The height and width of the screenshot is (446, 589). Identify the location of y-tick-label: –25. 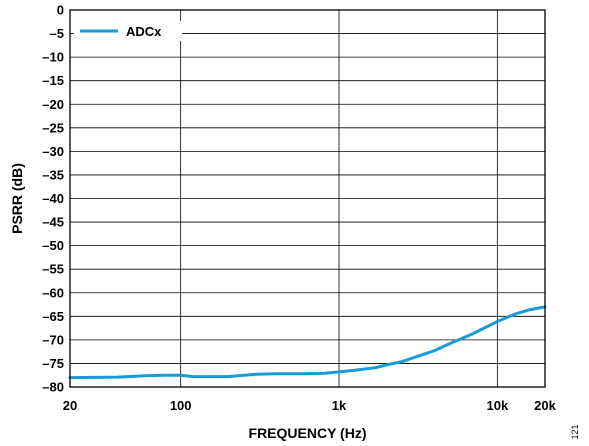
(53, 127).